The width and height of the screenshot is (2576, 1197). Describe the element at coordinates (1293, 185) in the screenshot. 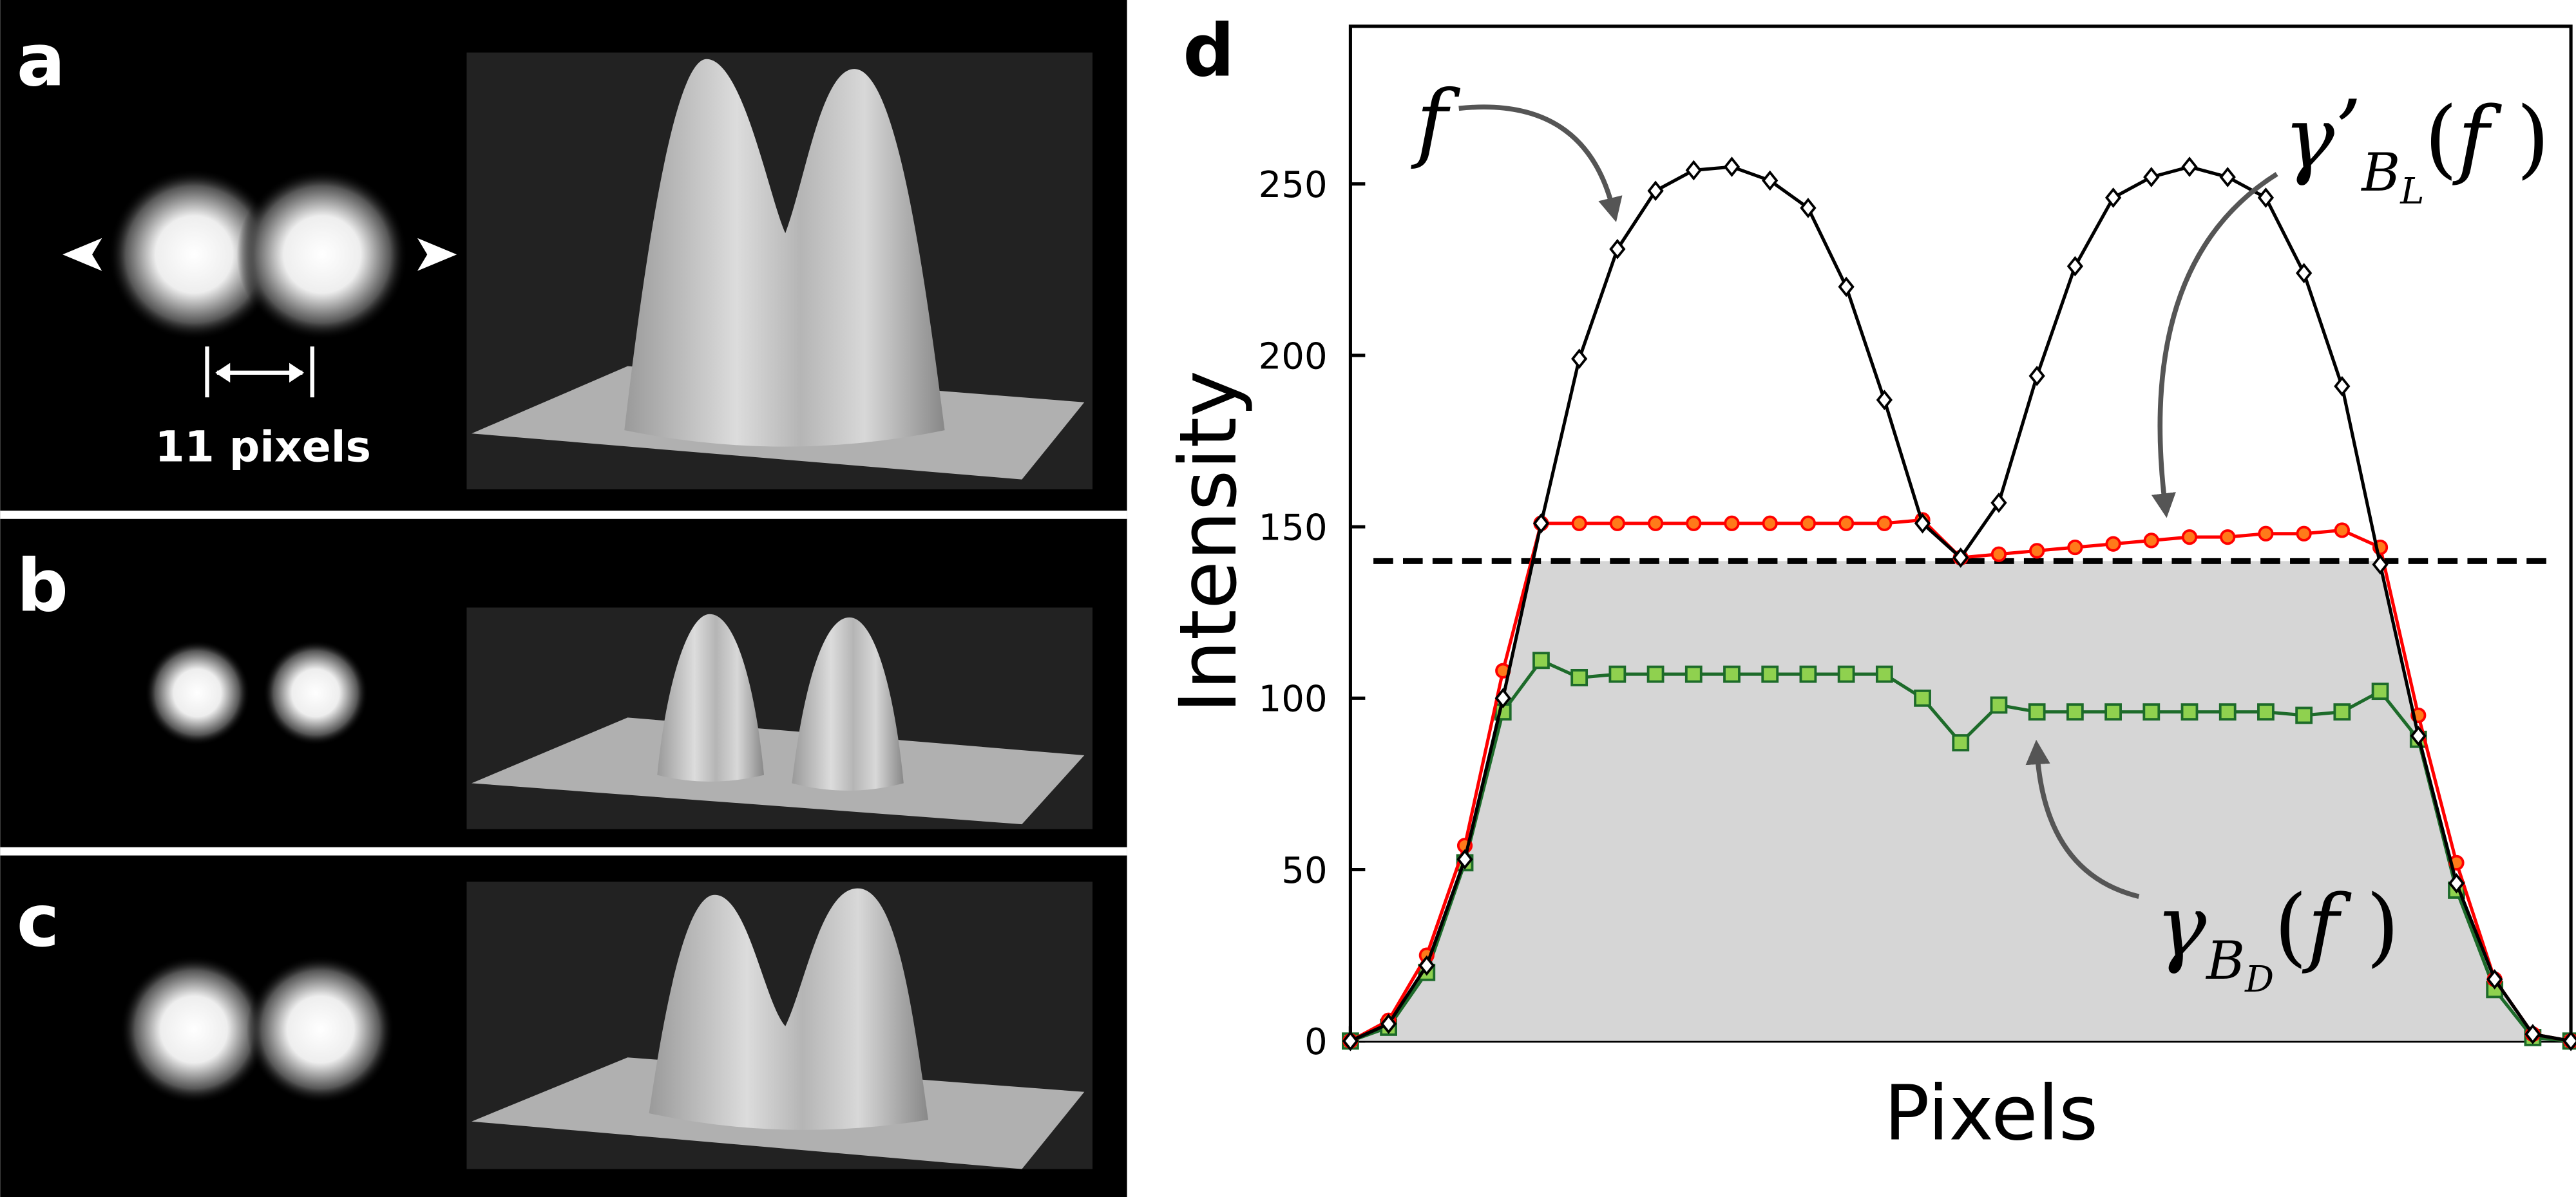

I see `y-tick-label: 250` at that location.